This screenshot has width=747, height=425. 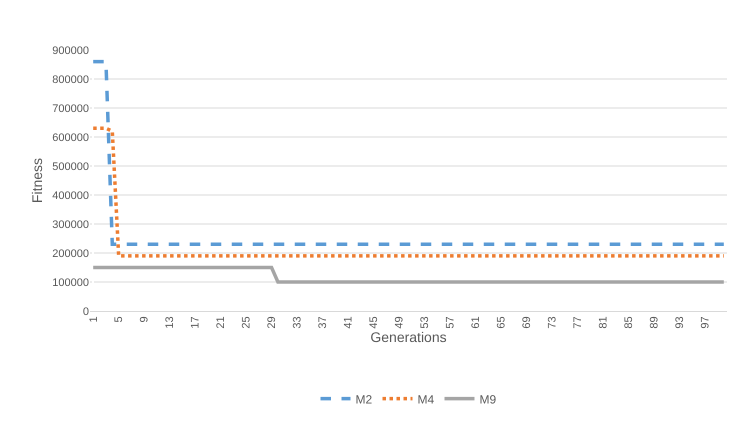 What do you see at coordinates (94, 319) in the screenshot?
I see `x-tick-label: 1` at bounding box center [94, 319].